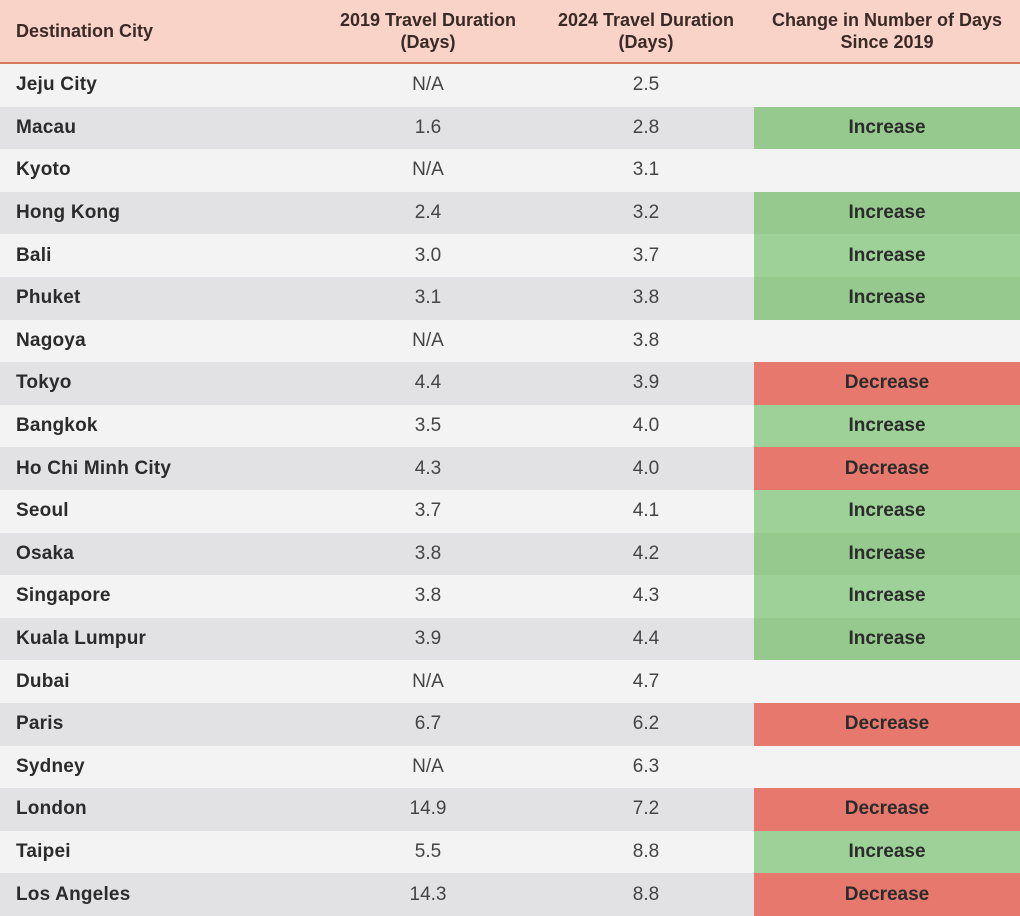  I want to click on table-row: Bali 3.0 3.7 Increase, so click(510, 255).